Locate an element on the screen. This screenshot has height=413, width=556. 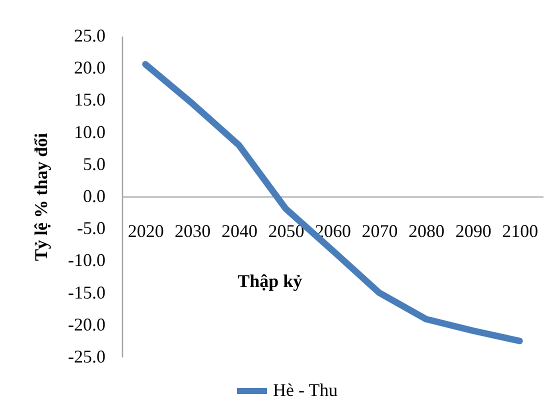
x-tick-label: 2100 is located at coordinates (520, 231).